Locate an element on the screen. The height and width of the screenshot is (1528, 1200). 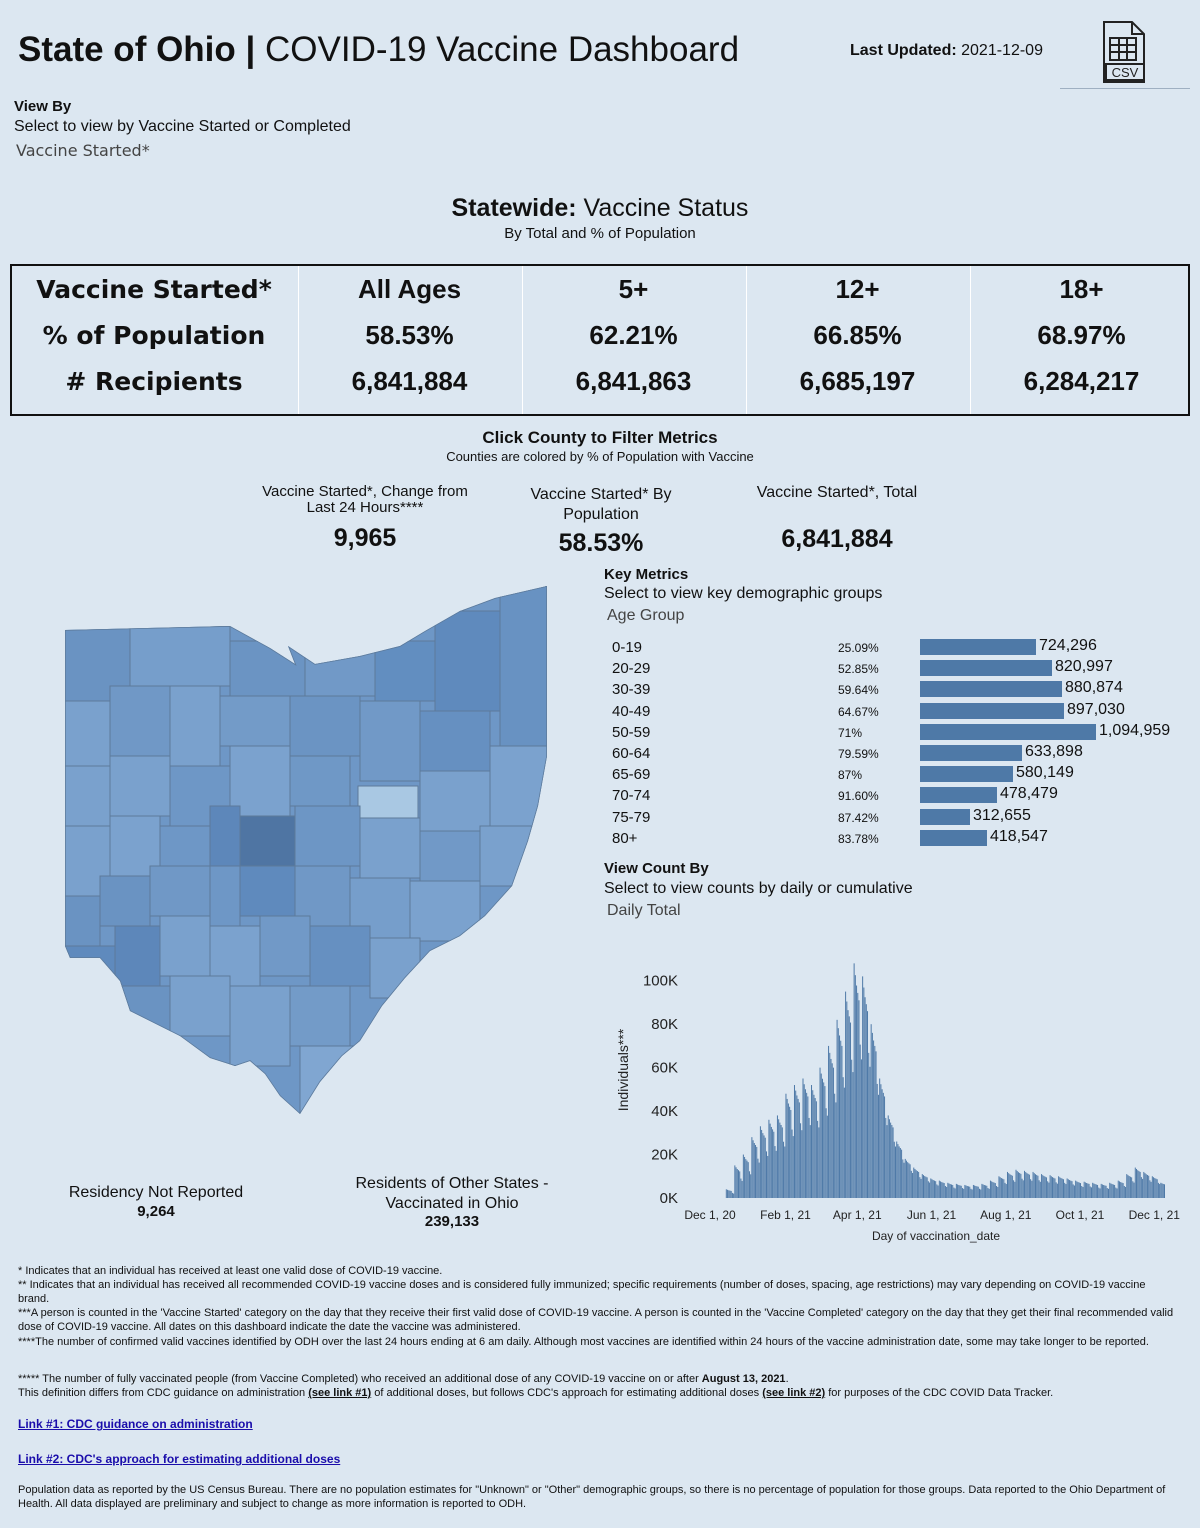
age-group-row: 20-29 52.85% 820,997 is located at coordinates (900, 668).